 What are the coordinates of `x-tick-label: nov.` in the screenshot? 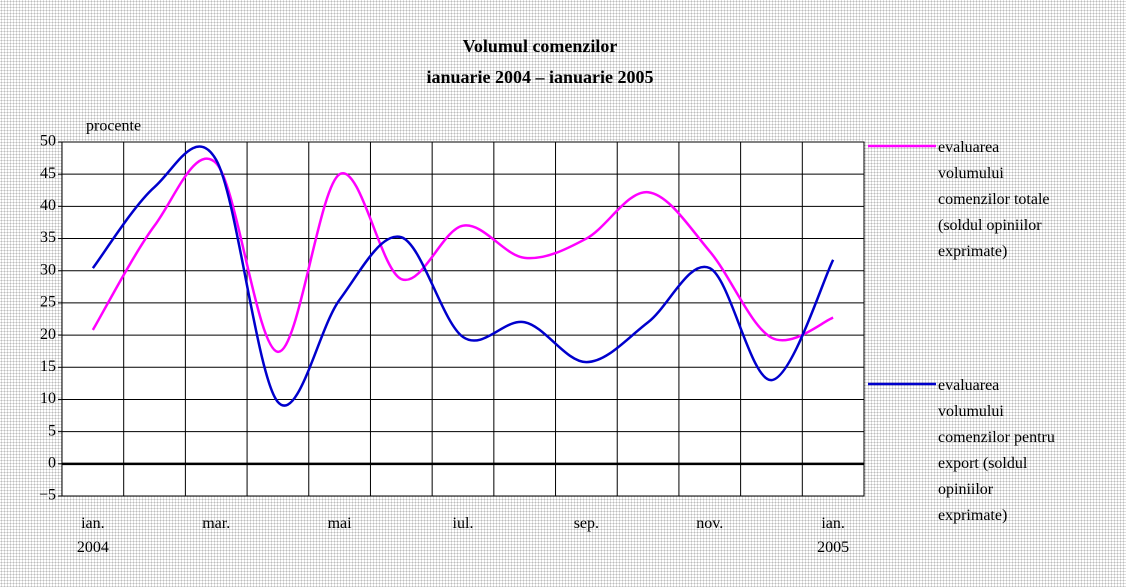 It's located at (710, 523).